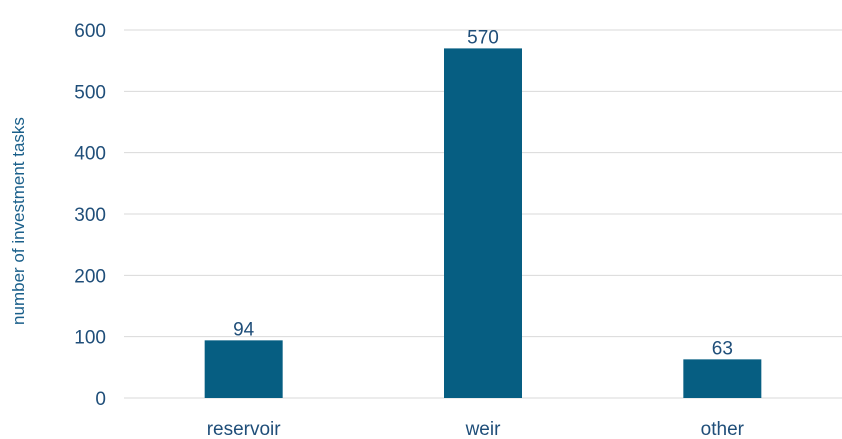  Describe the element at coordinates (90, 92) in the screenshot. I see `y-tick-label: 500` at that location.